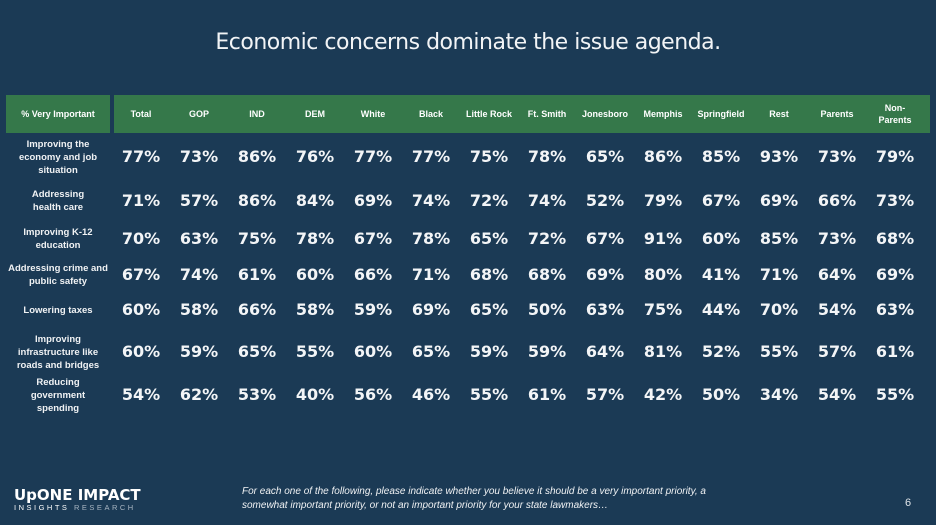 This screenshot has width=936, height=525. What do you see at coordinates (199, 394) in the screenshot?
I see `table-cell: 62%` at bounding box center [199, 394].